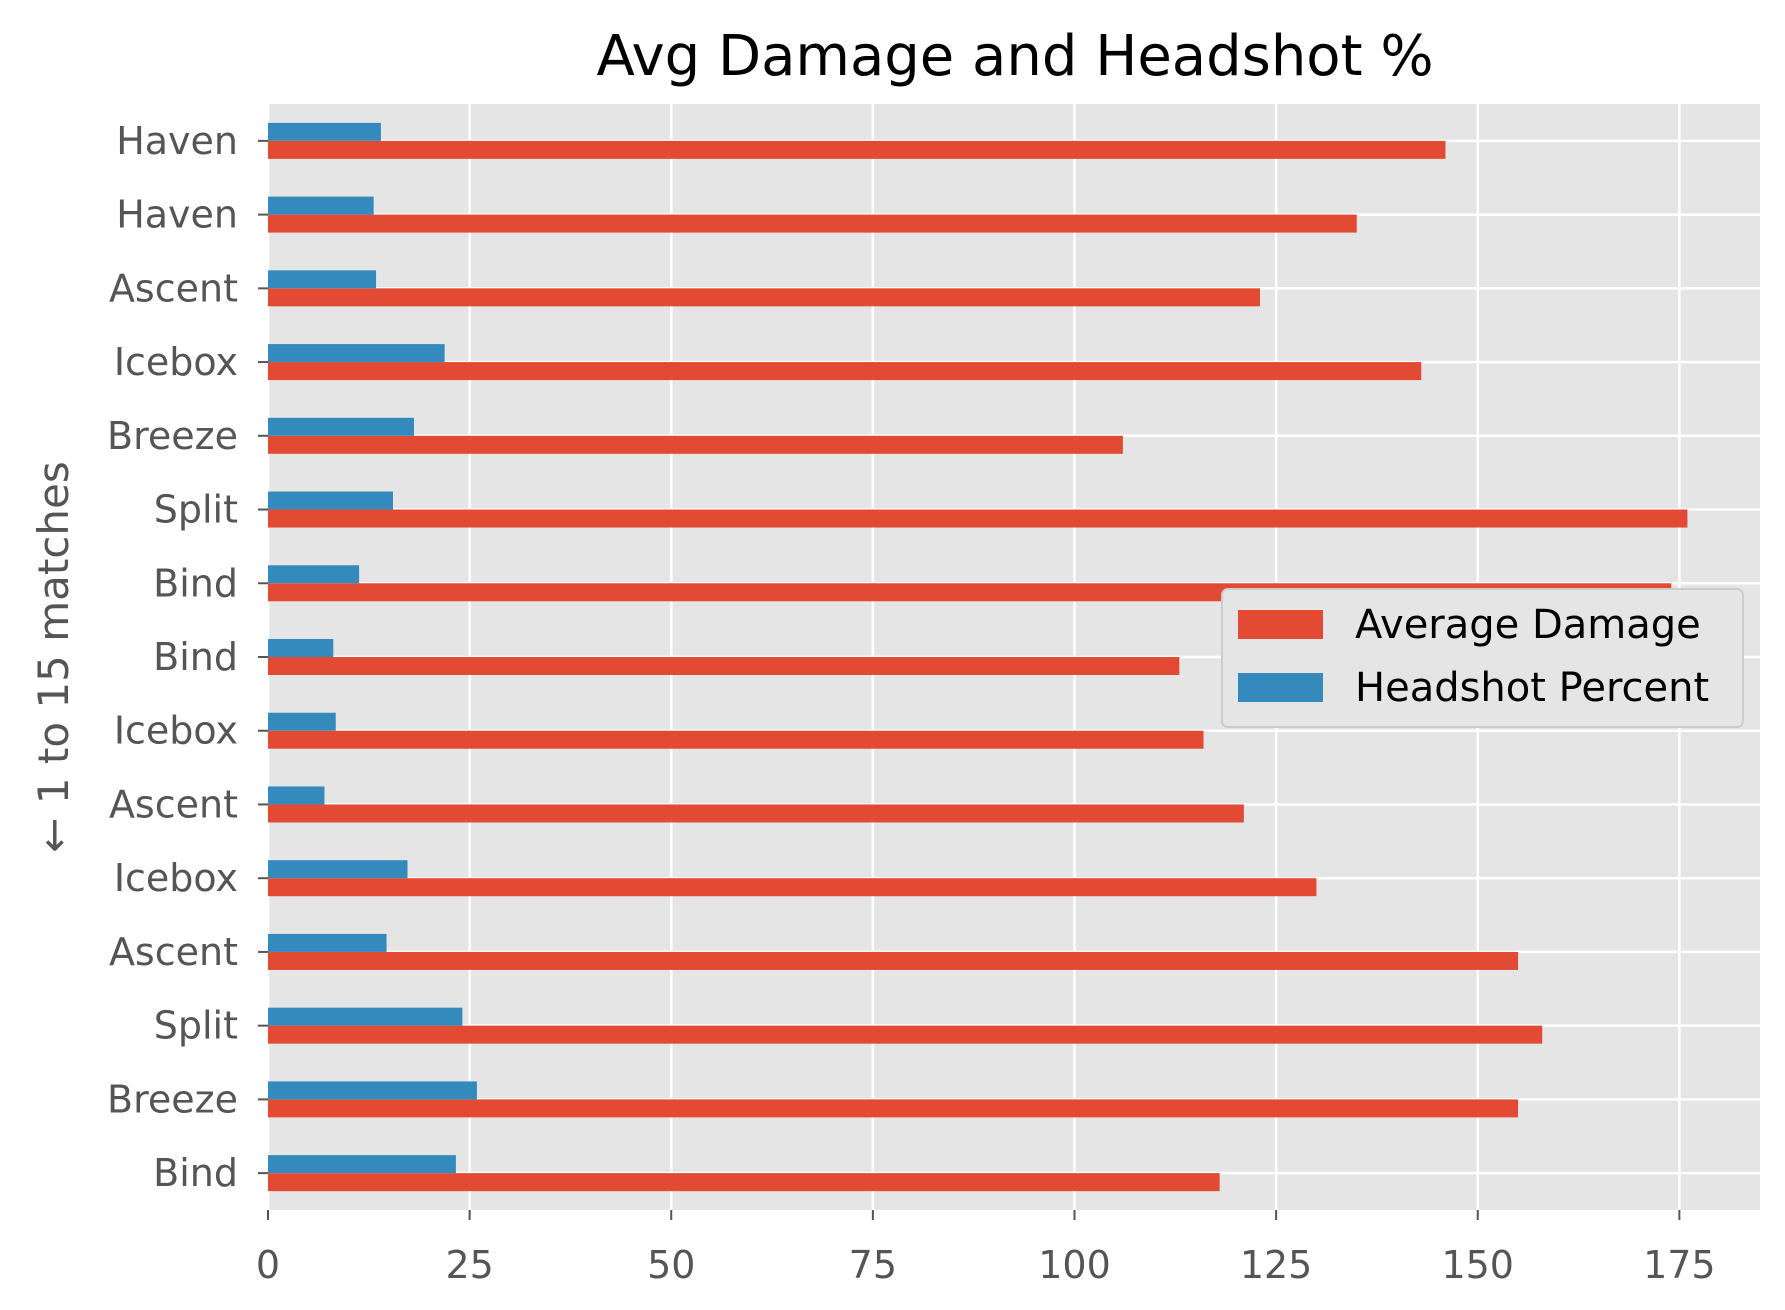  What do you see at coordinates (986, 1248) in the screenshot?
I see `x-axis-ticks: 0 25 50 75 100 125 150 175` at bounding box center [986, 1248].